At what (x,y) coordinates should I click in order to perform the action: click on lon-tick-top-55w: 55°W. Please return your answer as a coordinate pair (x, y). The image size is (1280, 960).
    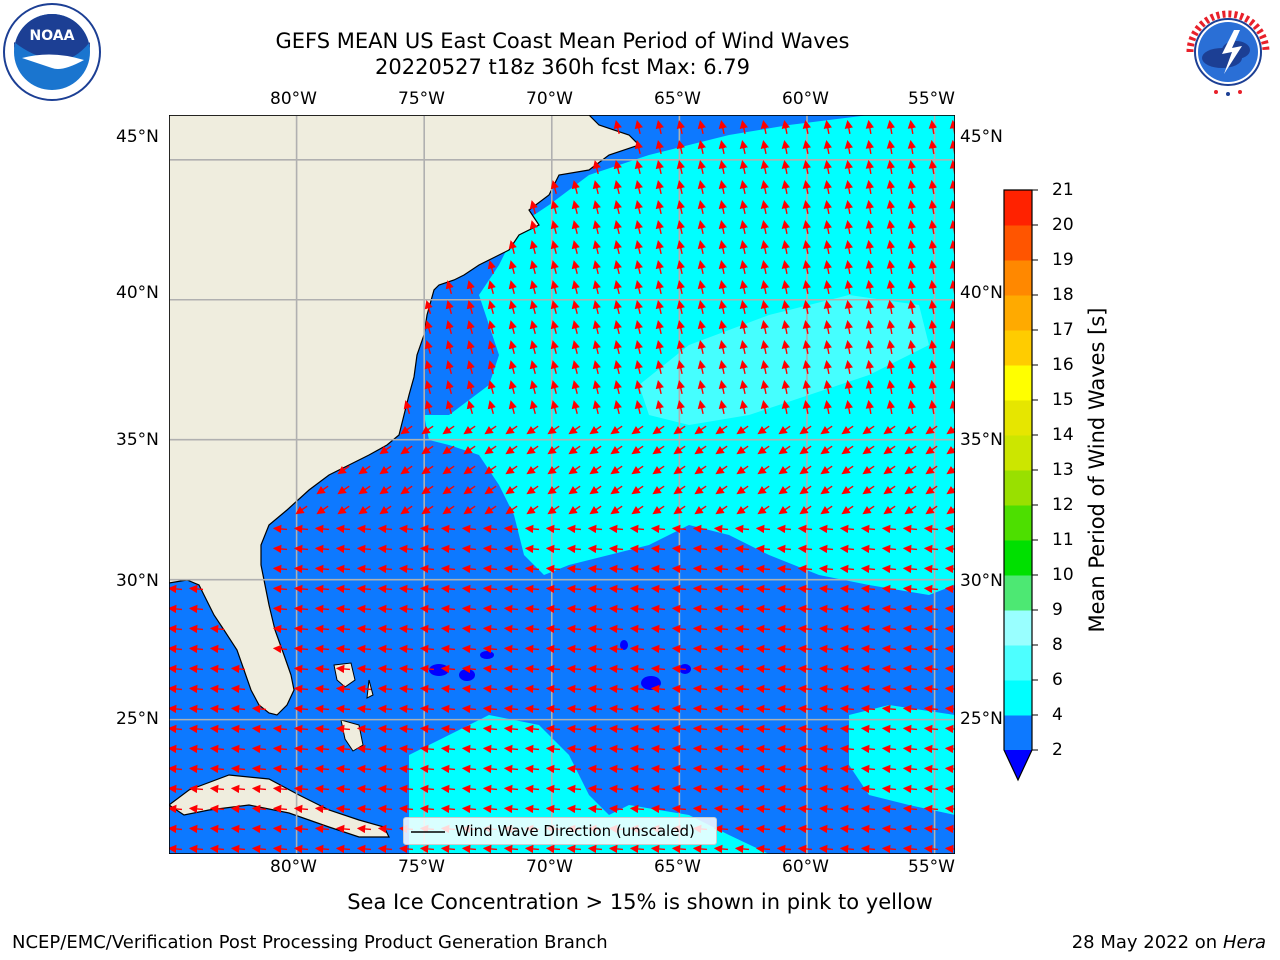
    Looking at the image, I should click on (931, 99).